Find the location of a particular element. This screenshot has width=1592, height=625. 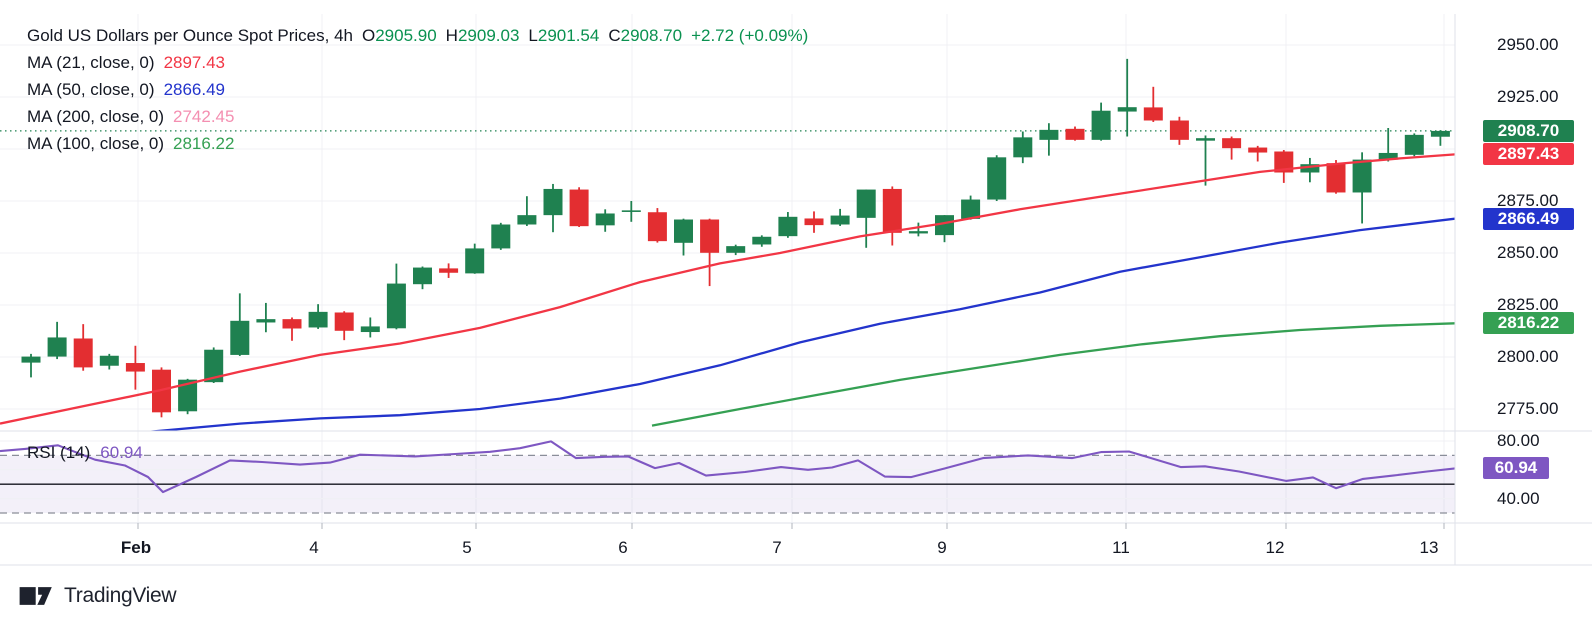

brand-text: TradingView is located at coordinates (120, 595).